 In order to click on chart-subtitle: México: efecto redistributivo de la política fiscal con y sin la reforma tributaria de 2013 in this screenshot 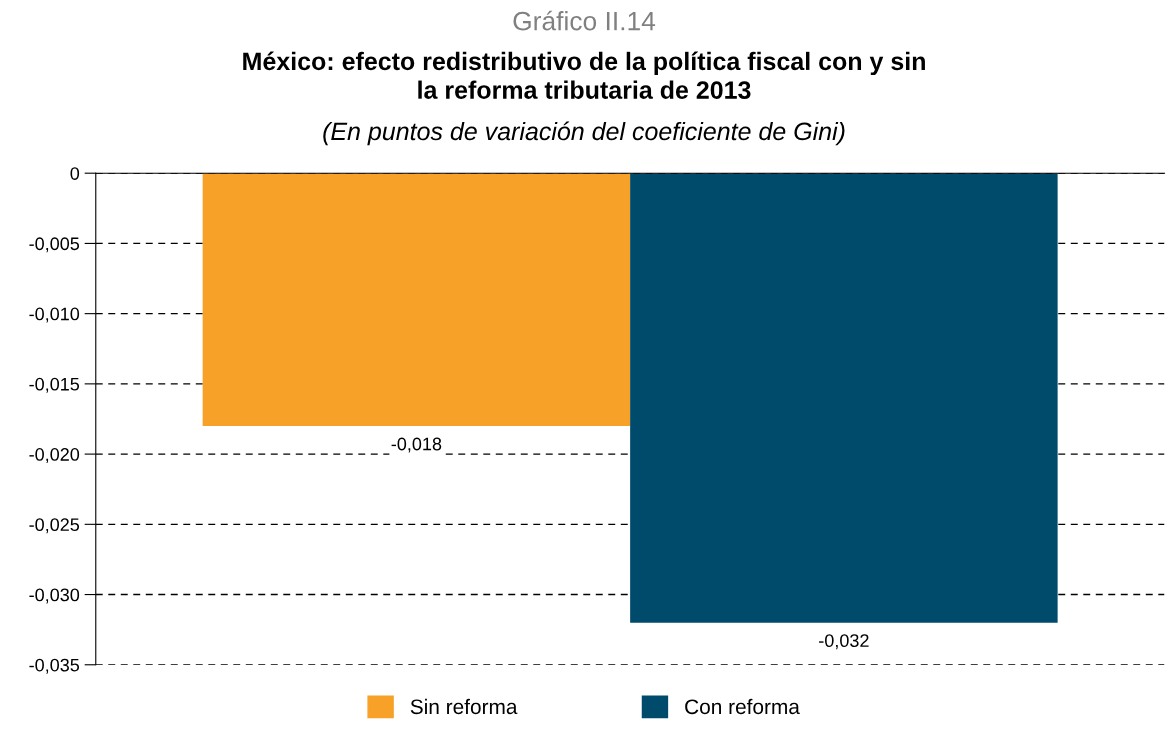, I will do `click(584, 75)`.